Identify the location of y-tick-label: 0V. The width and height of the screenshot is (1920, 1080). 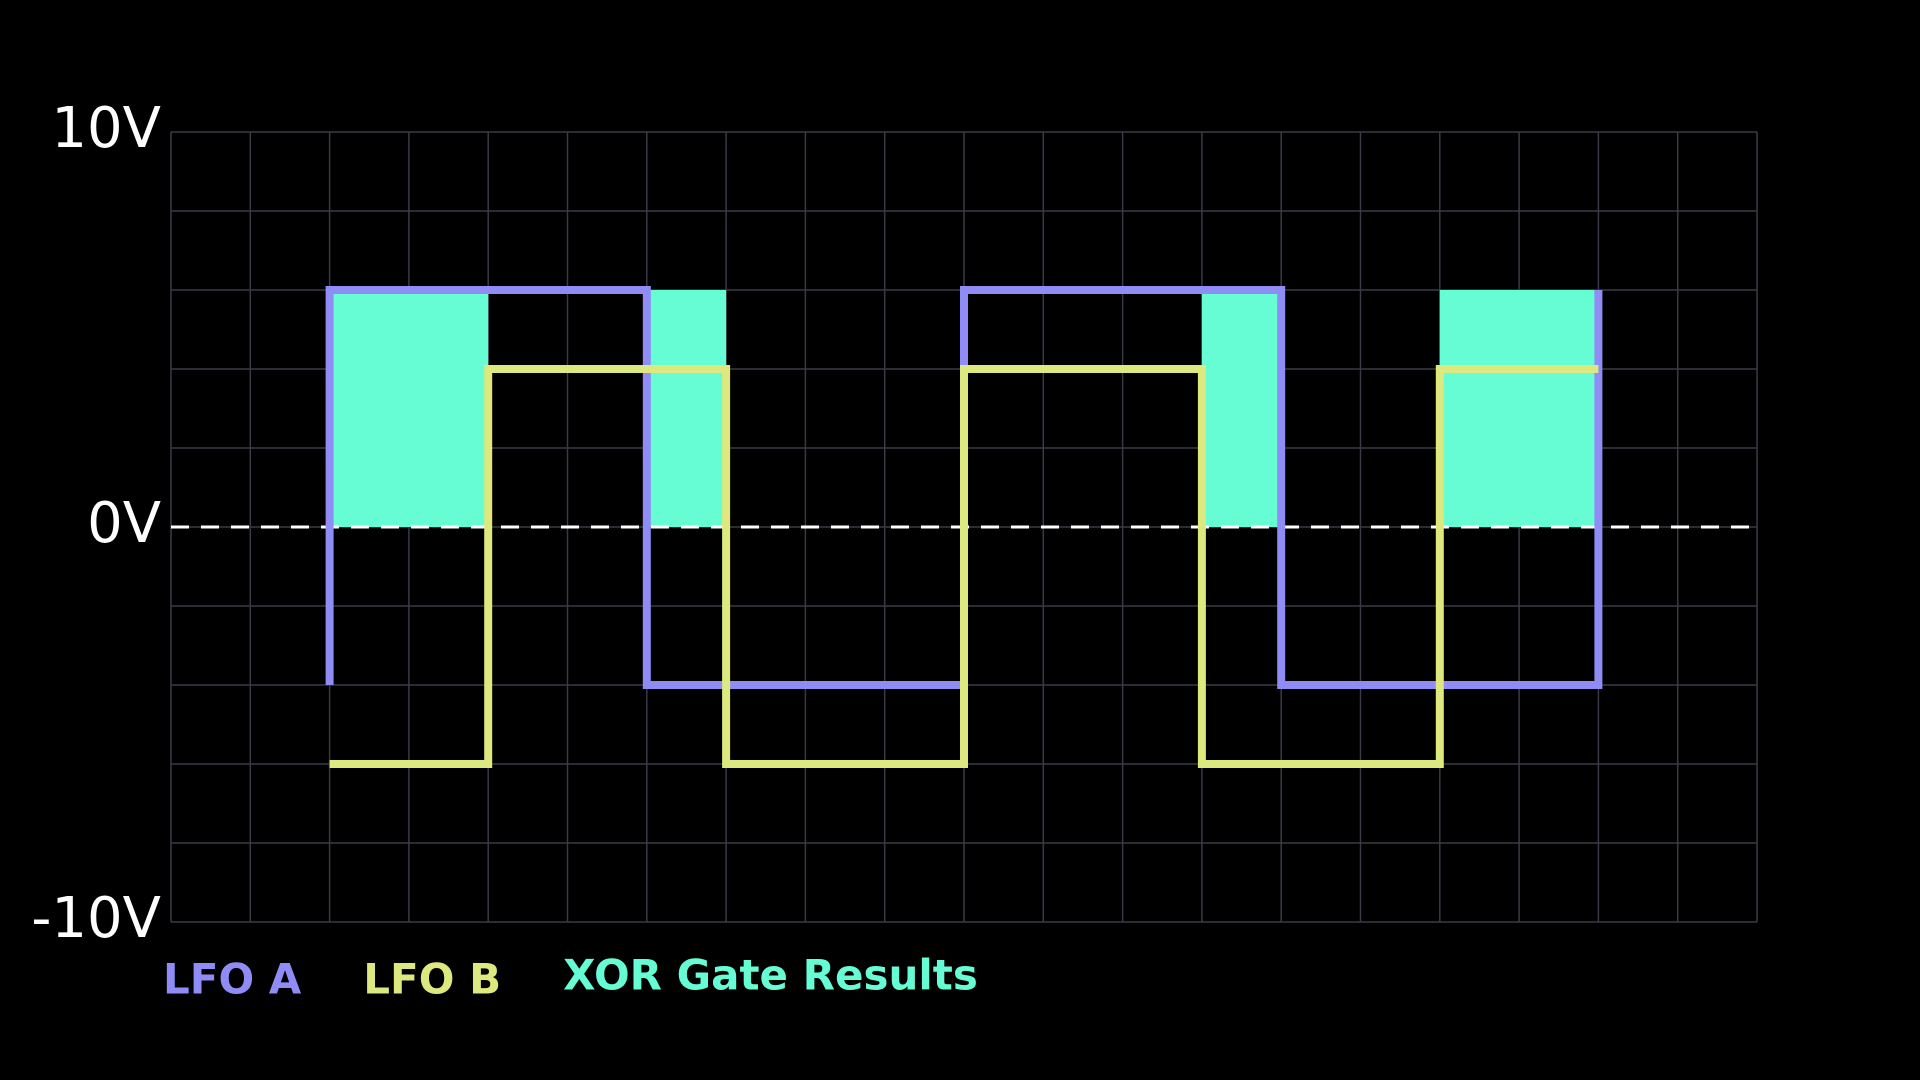
(124, 523).